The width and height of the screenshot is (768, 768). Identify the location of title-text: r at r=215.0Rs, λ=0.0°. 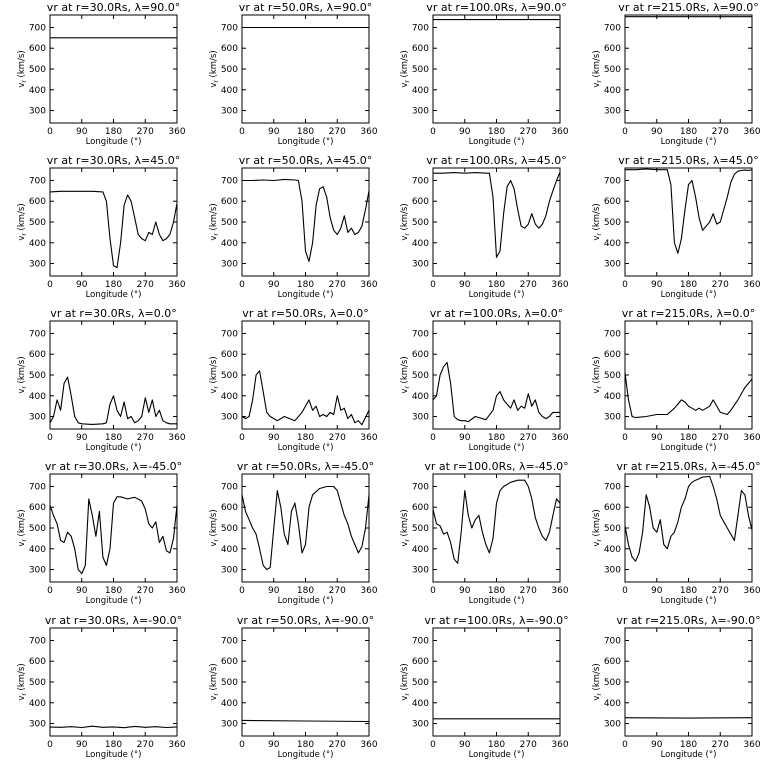
(691, 313).